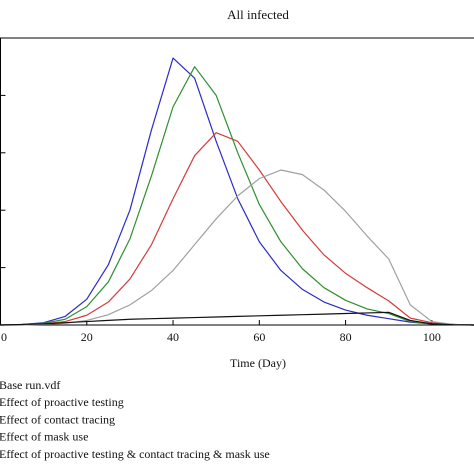  What do you see at coordinates (258, 363) in the screenshot?
I see `x-axis-title: Time (Day)` at bounding box center [258, 363].